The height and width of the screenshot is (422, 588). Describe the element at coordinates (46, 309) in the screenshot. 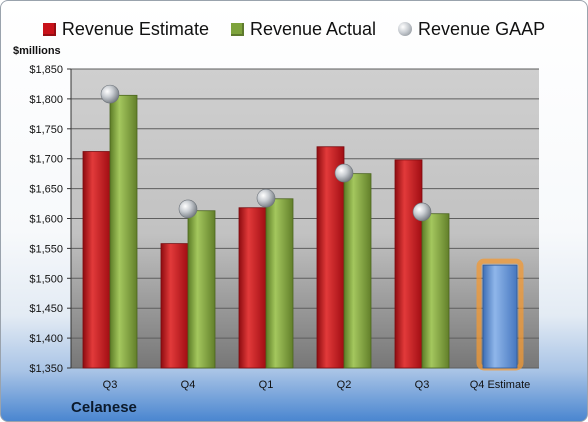

I see `y-tick-label: $1,450` at that location.